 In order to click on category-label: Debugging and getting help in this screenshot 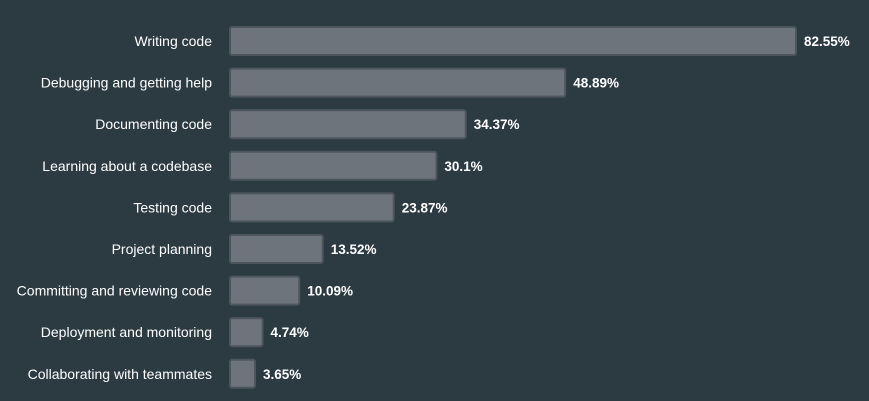, I will do `click(126, 83)`.